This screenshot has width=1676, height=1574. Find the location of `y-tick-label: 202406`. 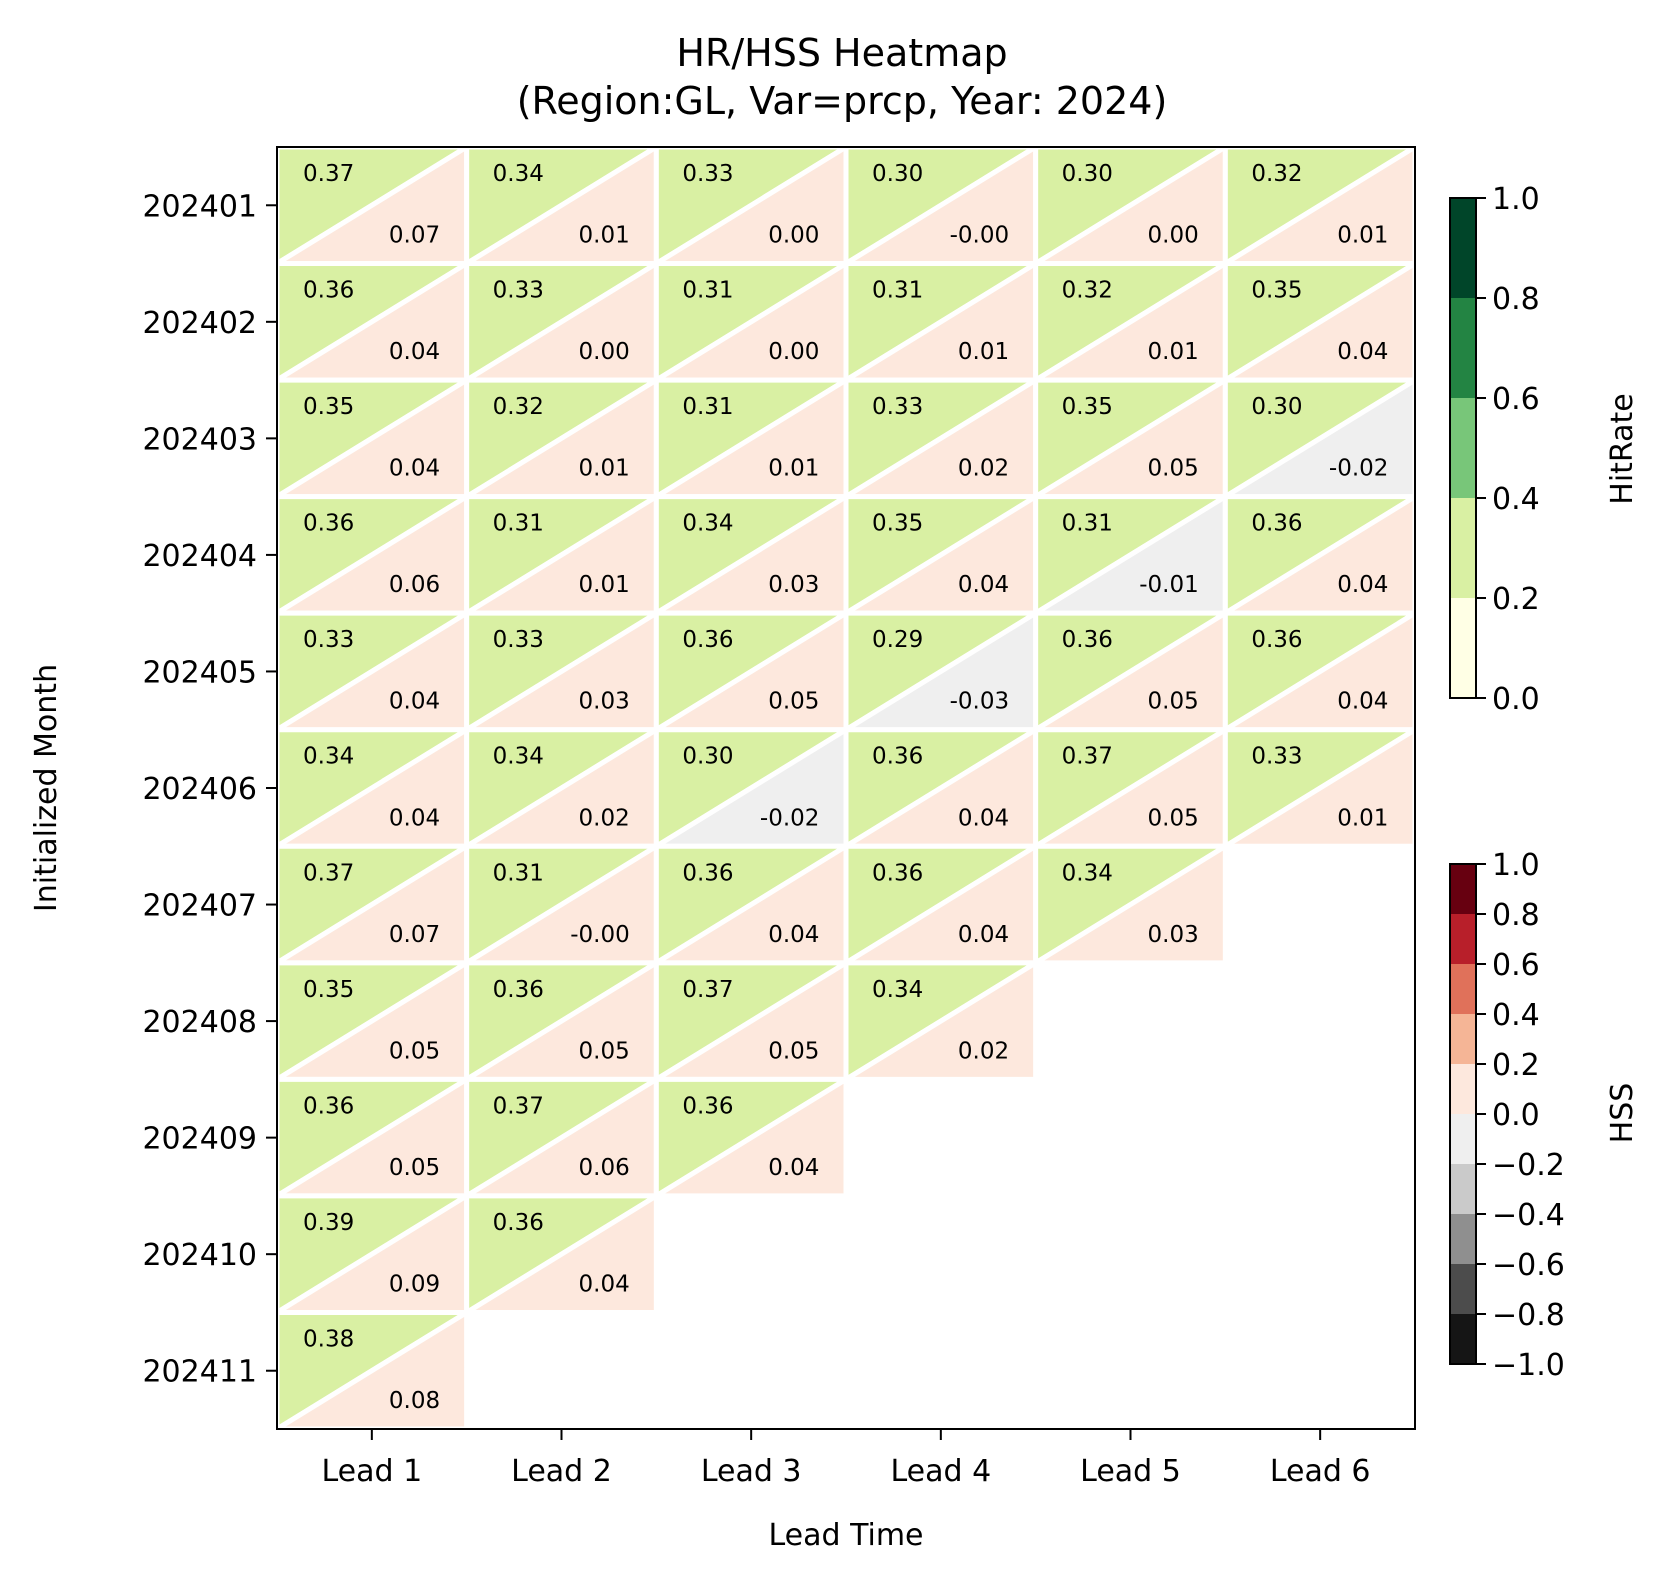

y-tick-label: 202406 is located at coordinates (199, 789).